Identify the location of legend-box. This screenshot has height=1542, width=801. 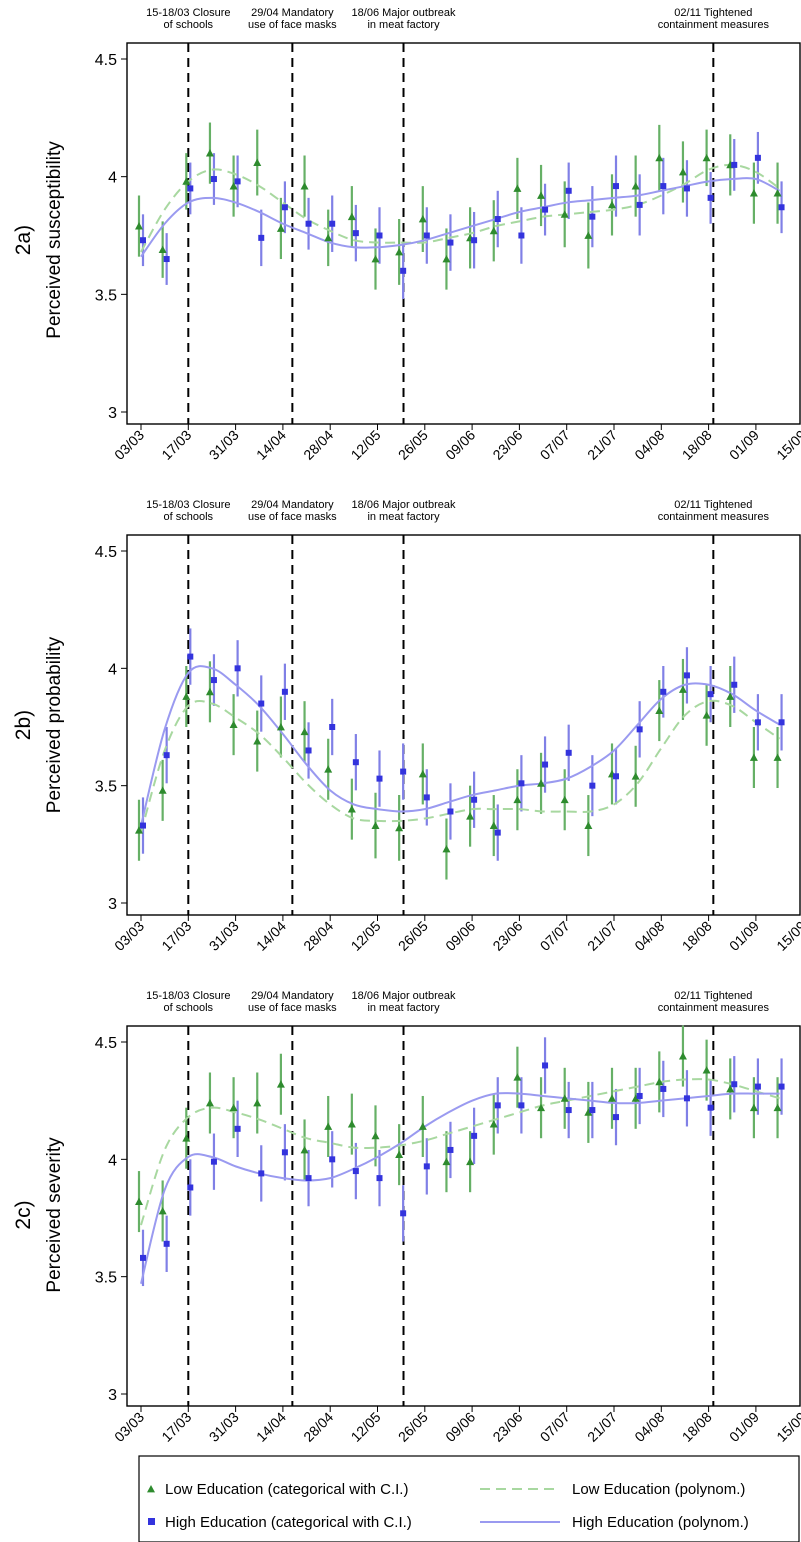
(469, 1498).